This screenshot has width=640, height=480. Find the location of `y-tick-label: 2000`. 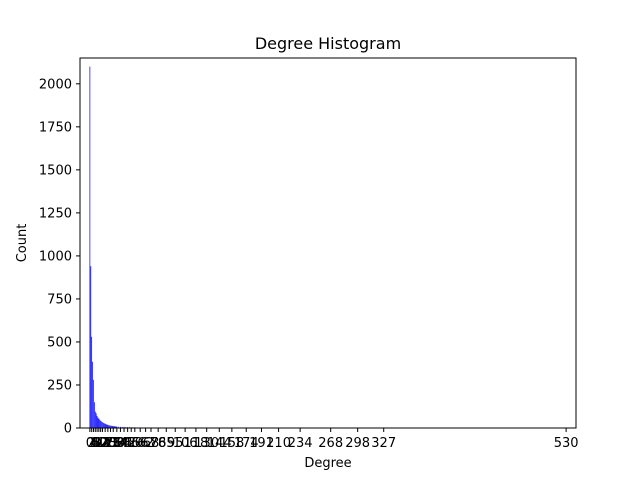

y-tick-label: 2000 is located at coordinates (55, 84).